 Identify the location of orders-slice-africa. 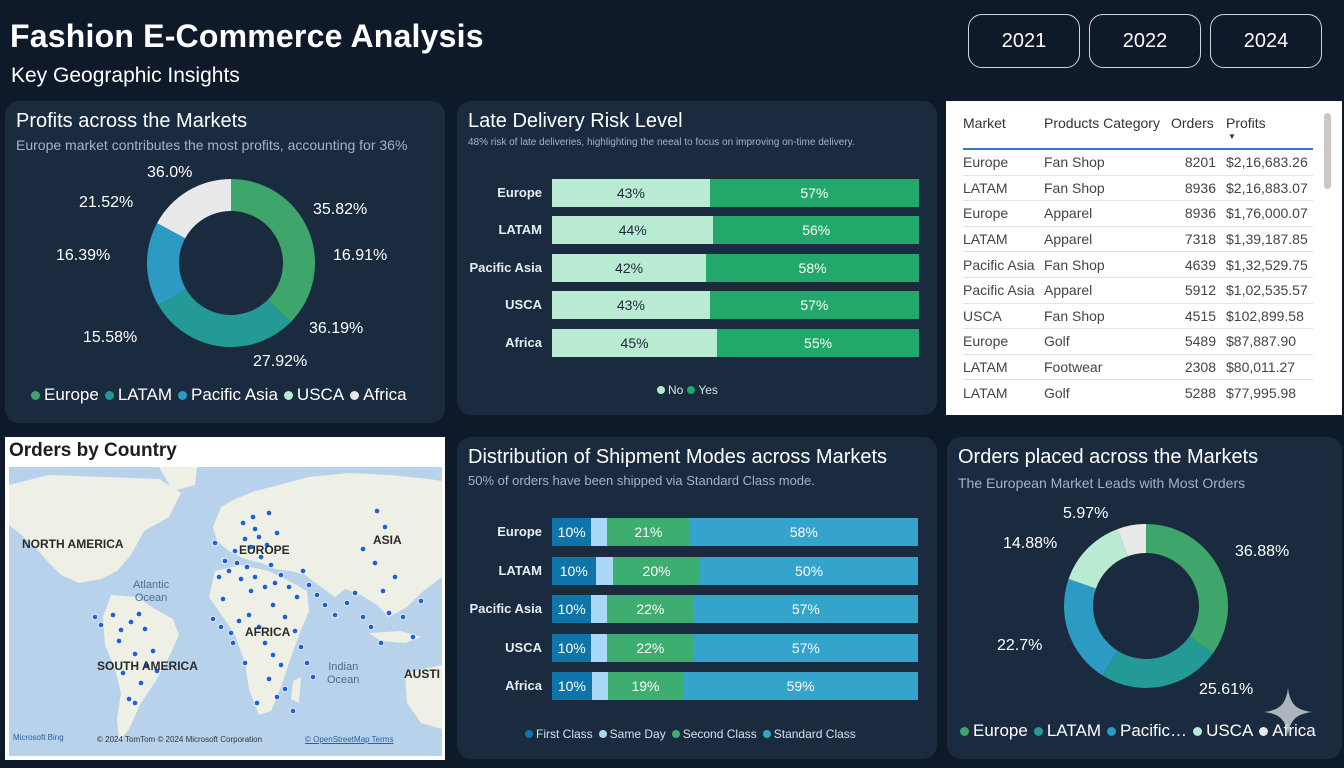
(1131, 540).